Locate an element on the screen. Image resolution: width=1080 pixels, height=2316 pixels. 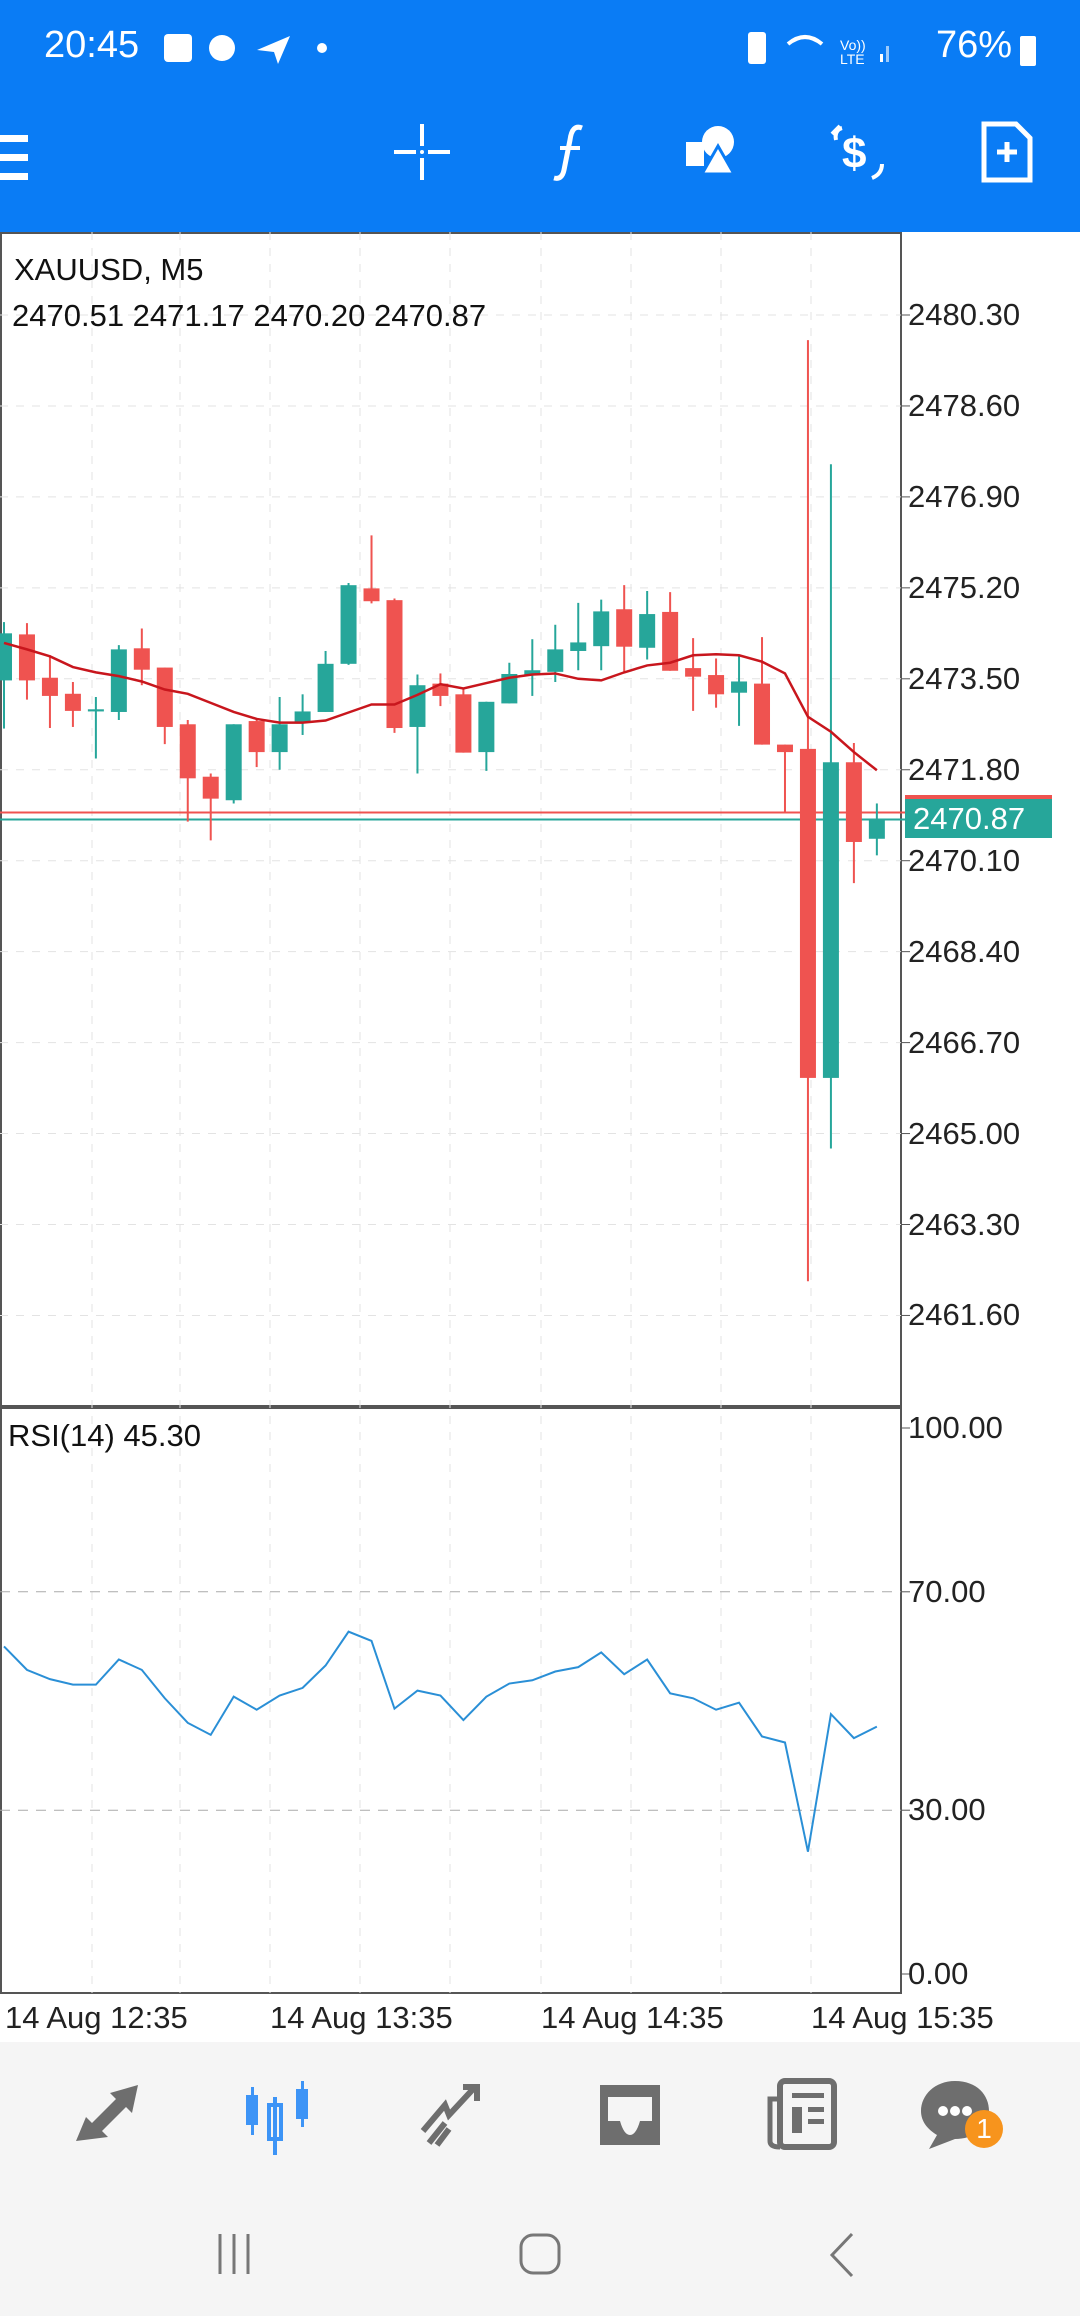
status-time: 20:45 is located at coordinates (92, 45).